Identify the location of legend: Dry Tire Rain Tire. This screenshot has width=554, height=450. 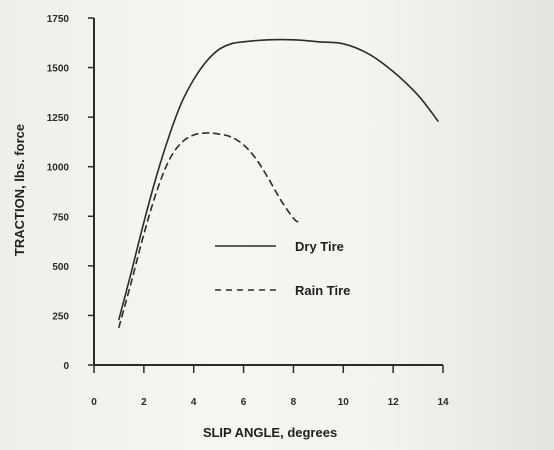
(282, 268).